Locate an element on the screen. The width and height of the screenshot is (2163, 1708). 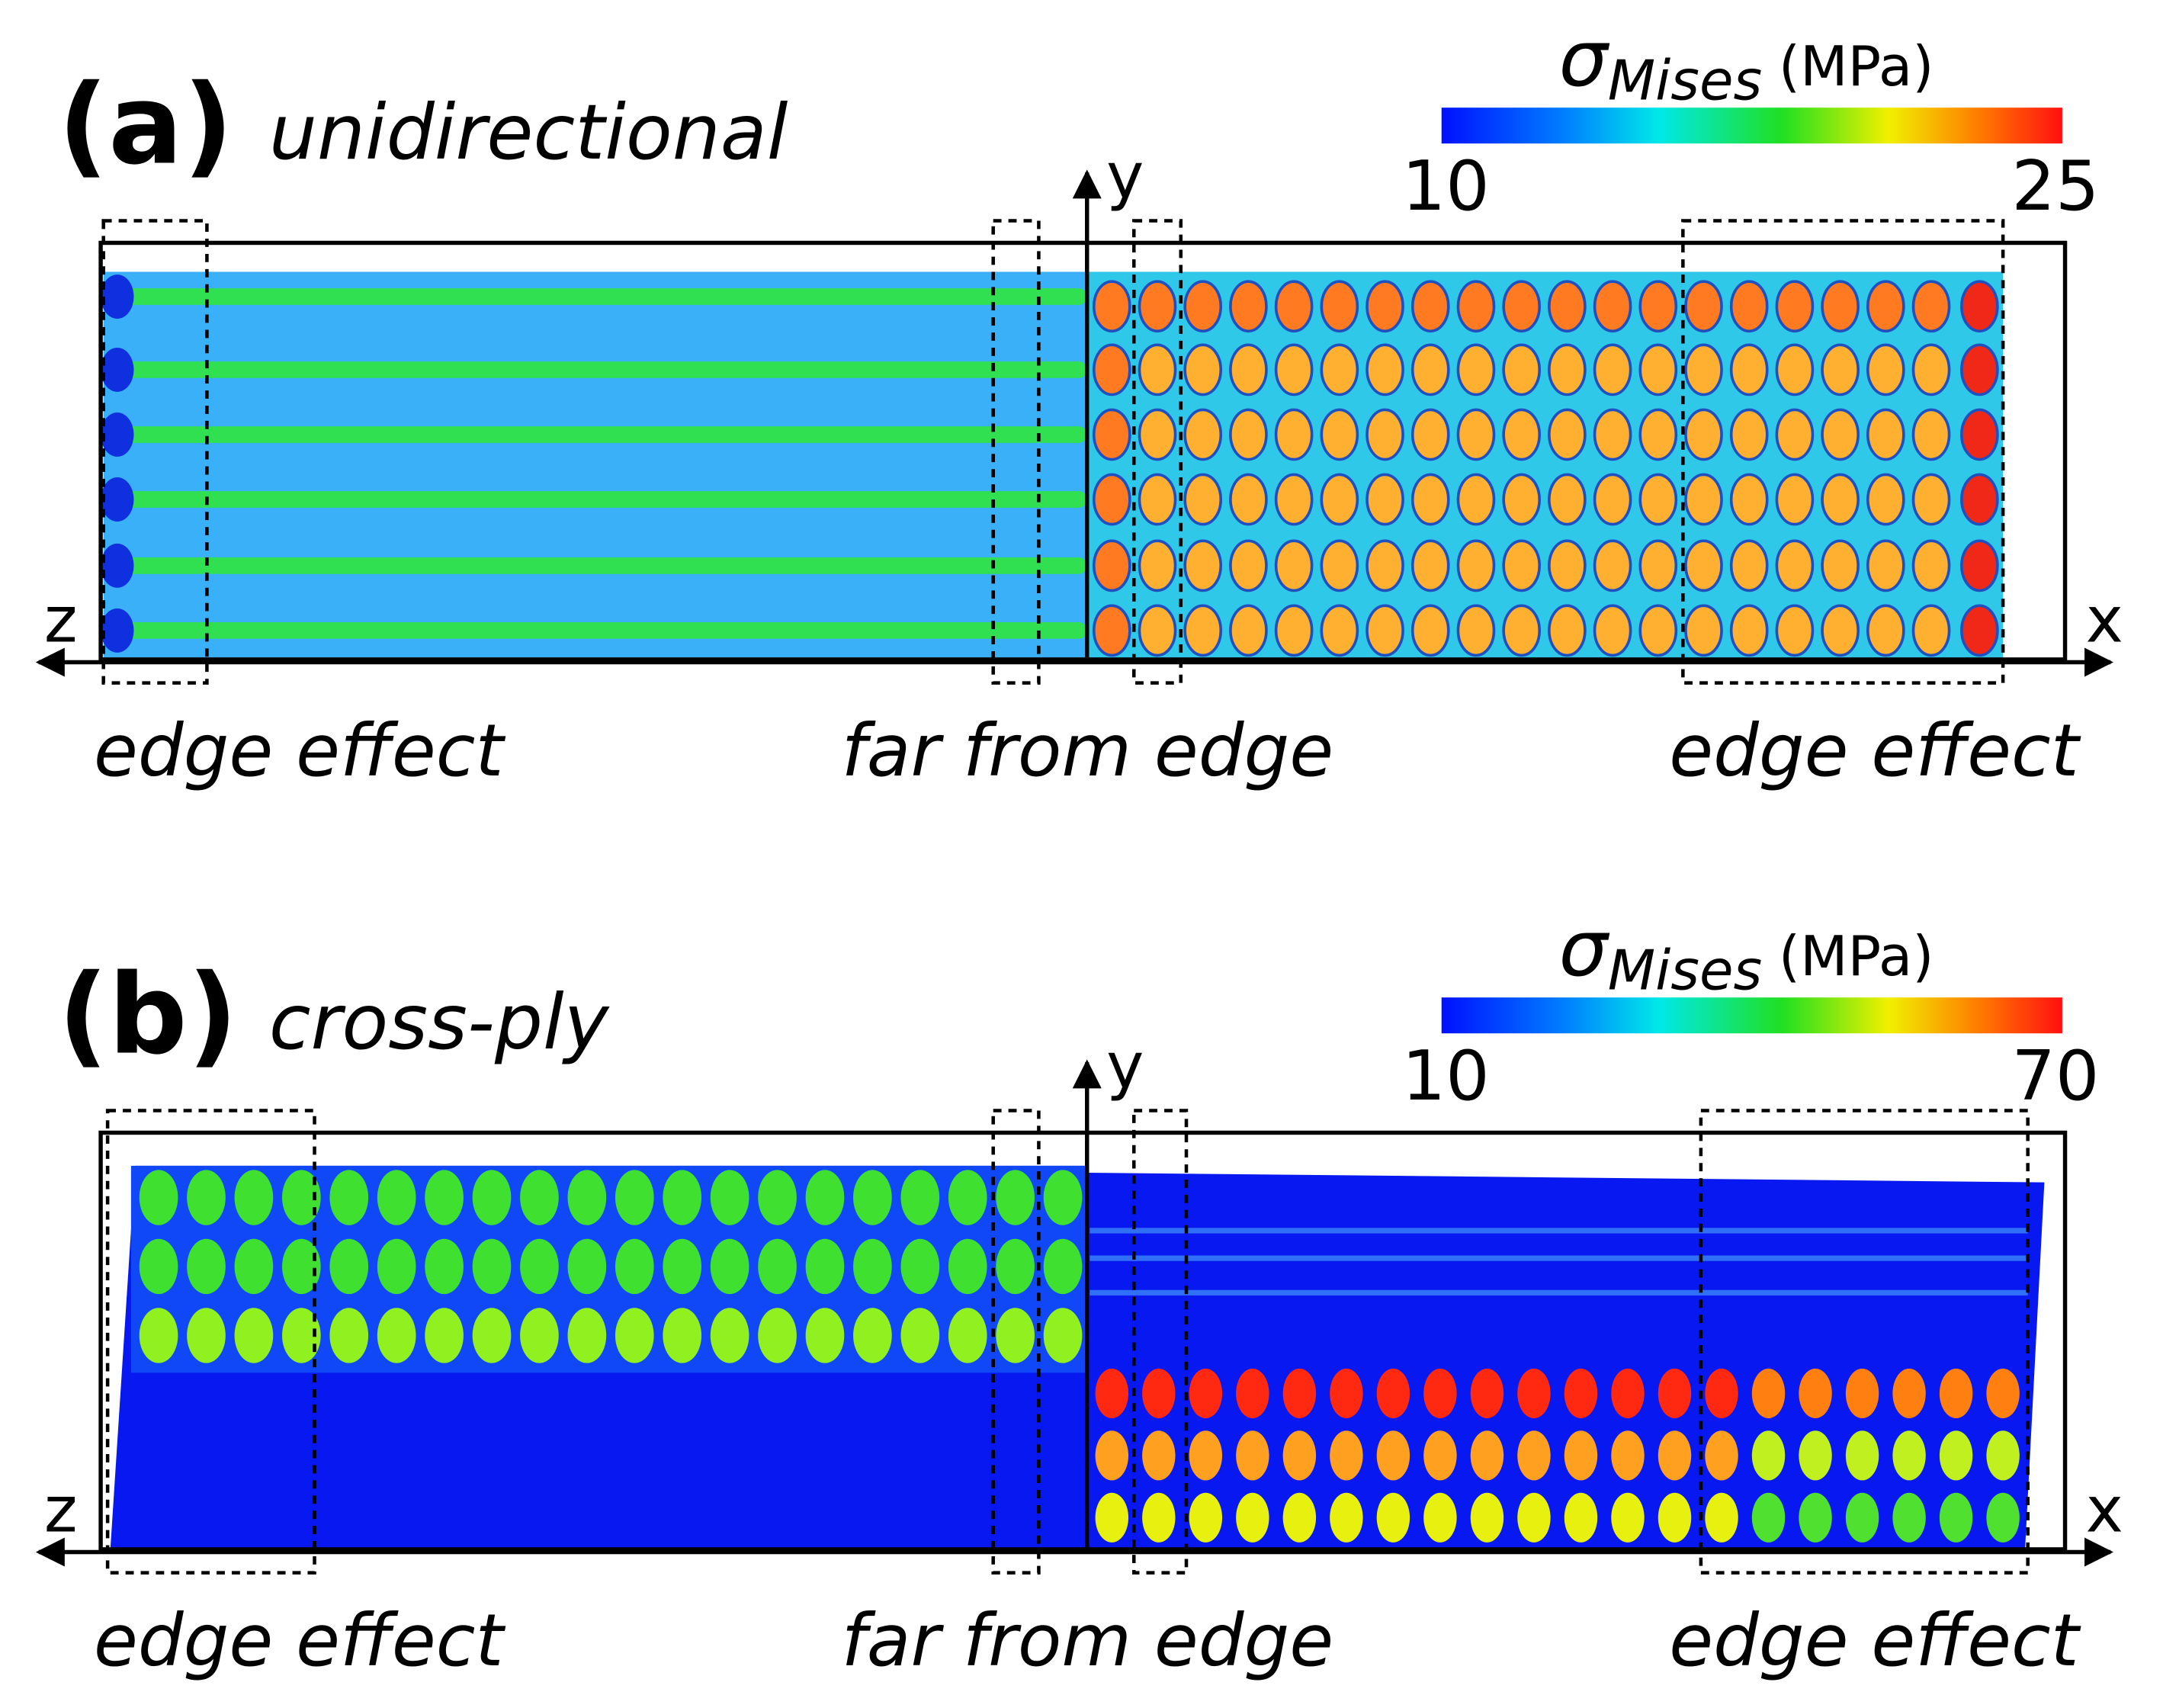
colorbar-title: σMises (MPa) is located at coordinates (1747, 63).